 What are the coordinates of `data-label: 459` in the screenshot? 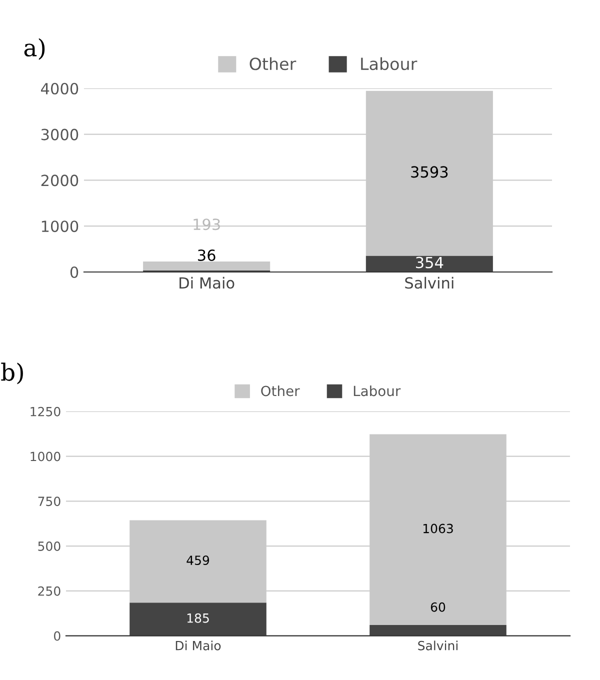 It's located at (198, 561).